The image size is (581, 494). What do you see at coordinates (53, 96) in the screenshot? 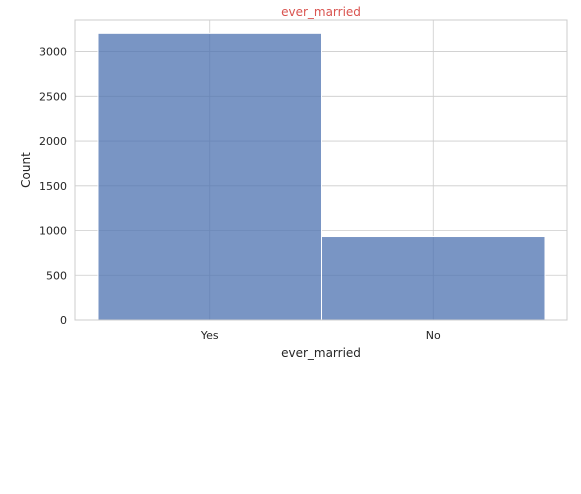
I see `y-tick-label: 2500` at bounding box center [53, 96].